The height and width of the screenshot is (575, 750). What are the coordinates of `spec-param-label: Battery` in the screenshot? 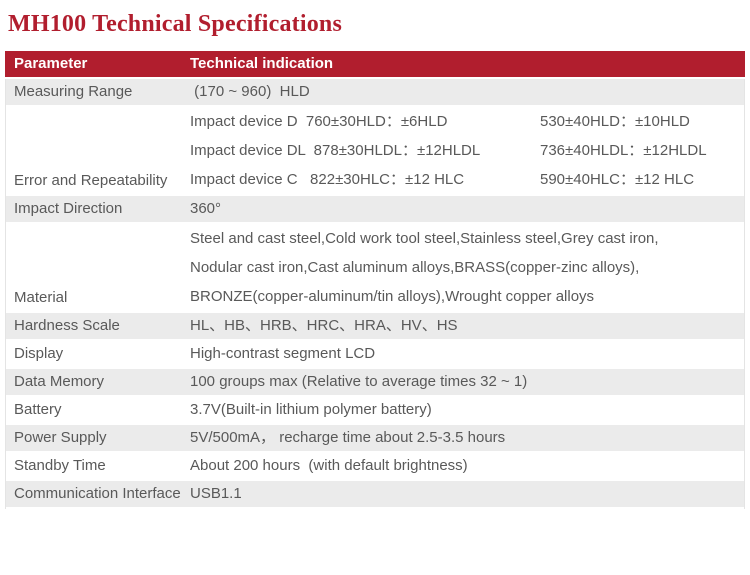 It's located at (38, 409).